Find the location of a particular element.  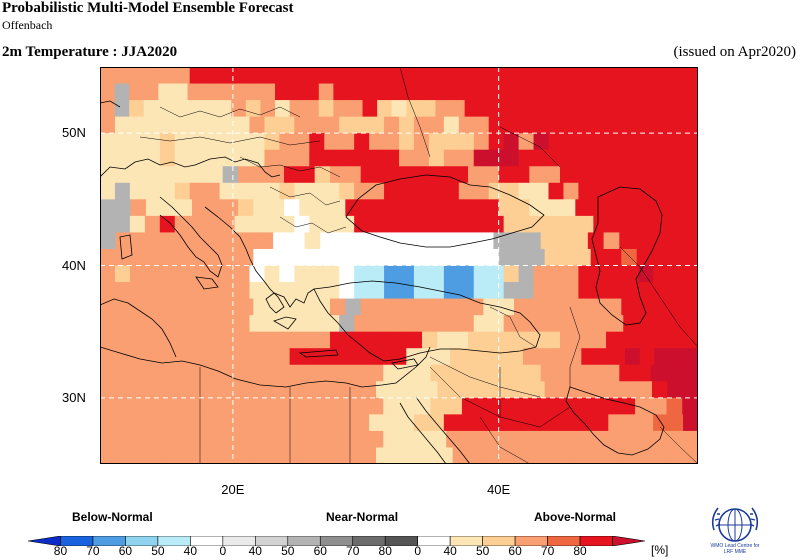

lon-tick-label: 40E is located at coordinates (499, 489).